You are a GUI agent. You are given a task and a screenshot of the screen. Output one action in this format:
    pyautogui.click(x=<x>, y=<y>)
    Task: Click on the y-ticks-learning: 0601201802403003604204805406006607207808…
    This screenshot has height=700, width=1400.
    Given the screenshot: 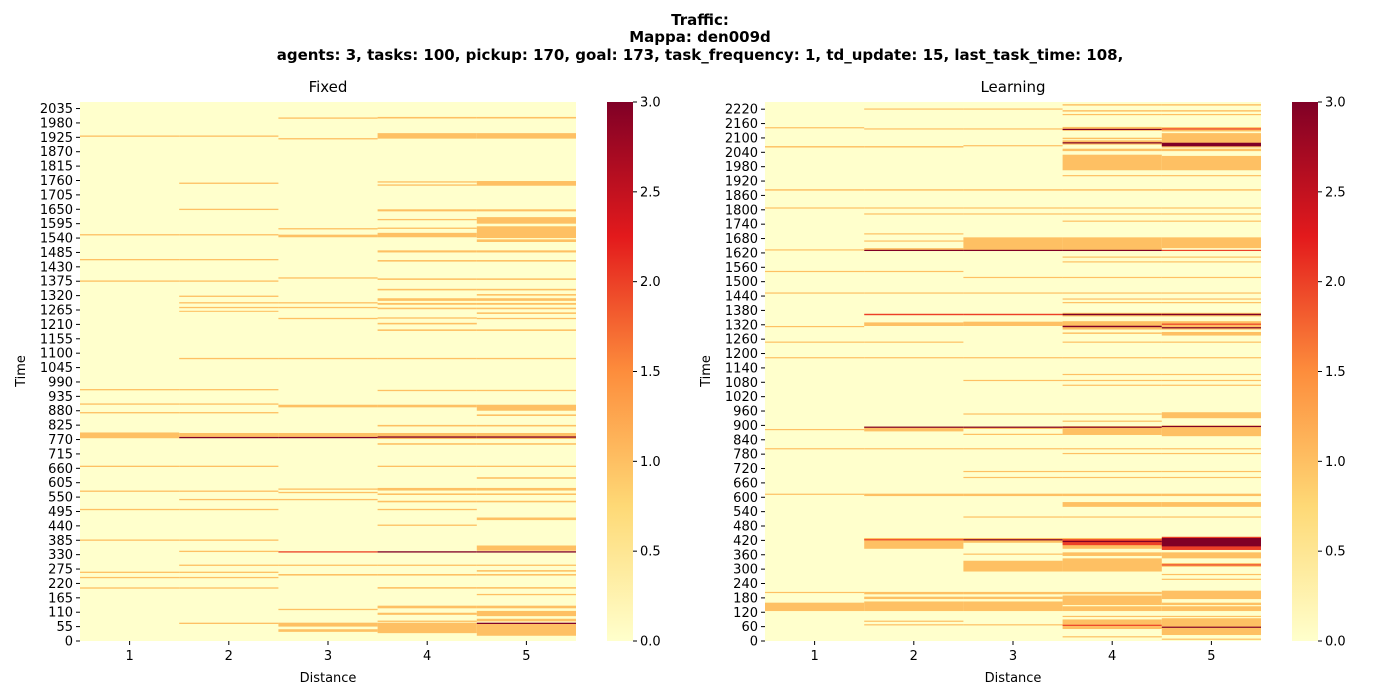 What is the action you would take?
    pyautogui.click(x=745, y=376)
    